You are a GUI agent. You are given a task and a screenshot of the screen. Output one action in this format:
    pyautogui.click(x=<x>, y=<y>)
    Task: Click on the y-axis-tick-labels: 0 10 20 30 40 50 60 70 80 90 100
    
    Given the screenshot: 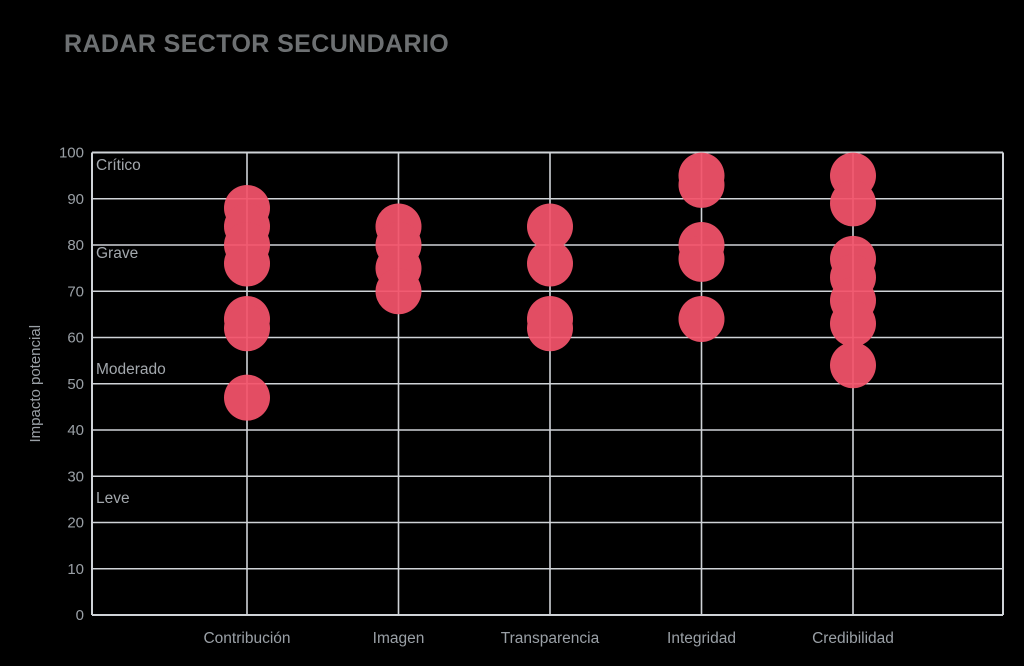 What is the action you would take?
    pyautogui.click(x=71, y=385)
    